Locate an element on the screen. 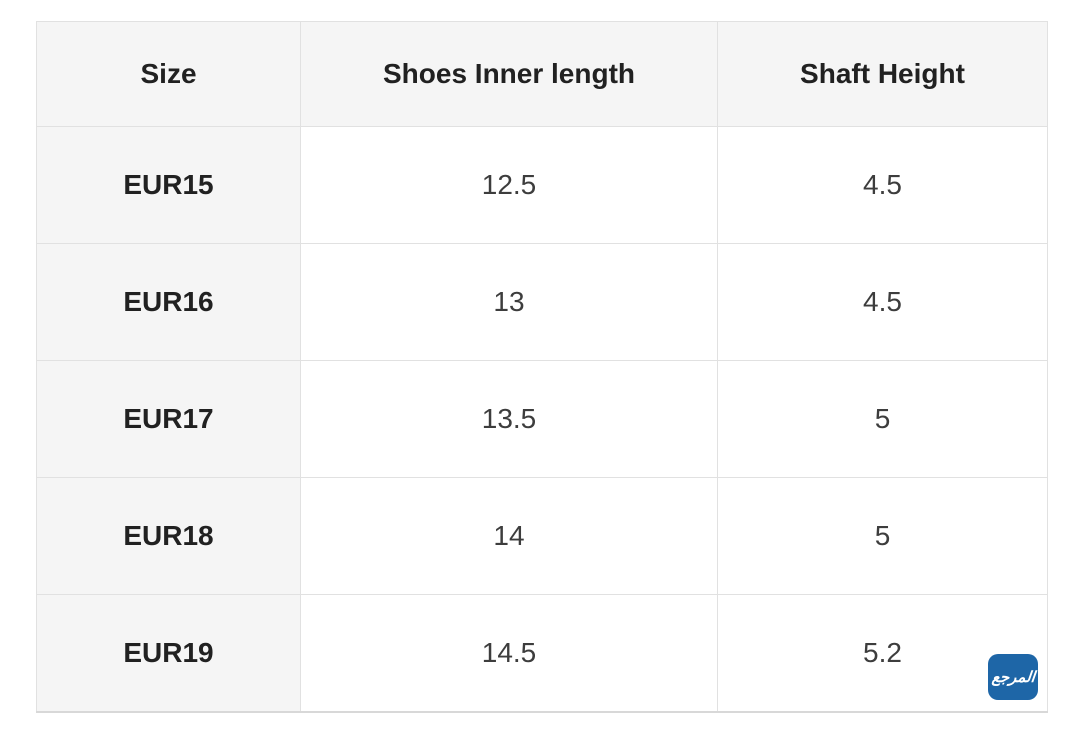 The image size is (1066, 742). inner-length-cell: 14.5 is located at coordinates (509, 653).